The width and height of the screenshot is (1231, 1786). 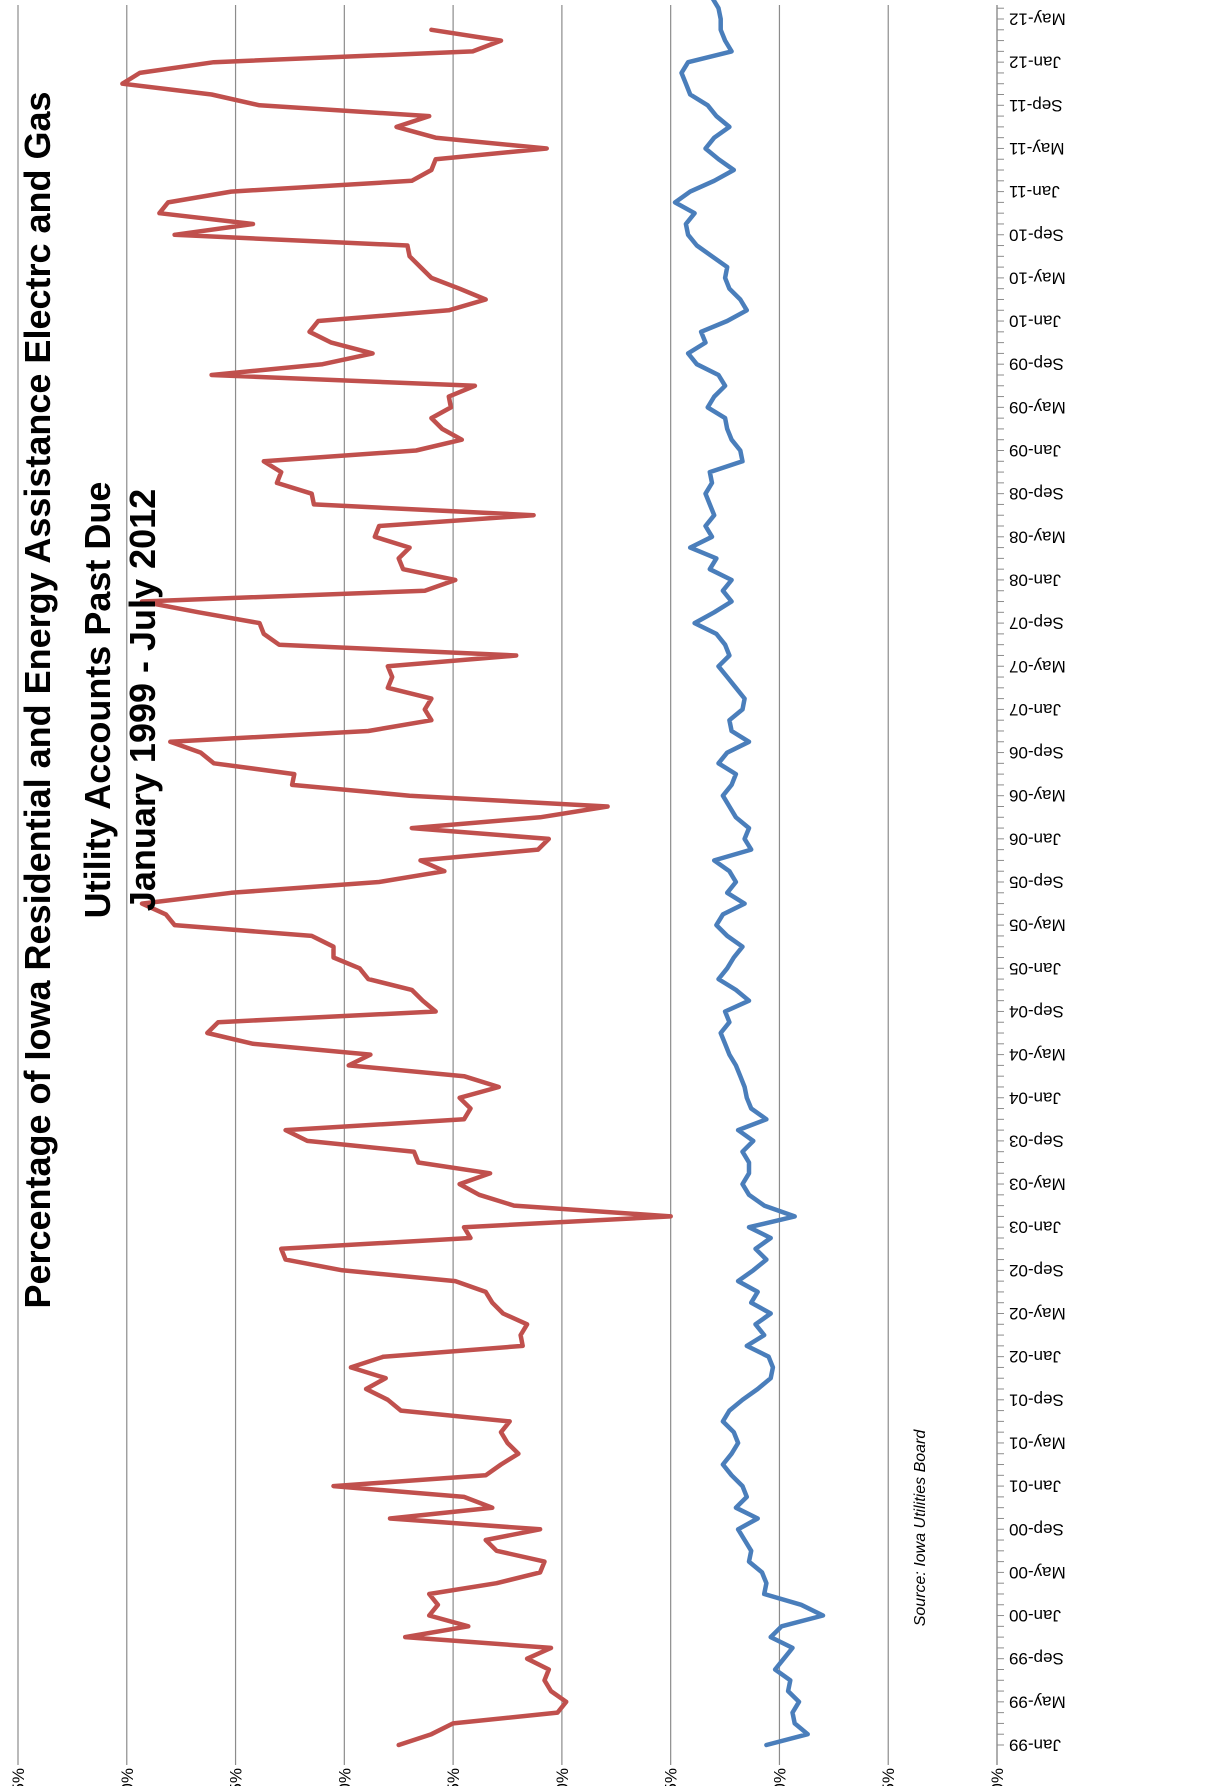 What do you see at coordinates (671, 1777) in the screenshot?
I see `percent-tick-label: 15%` at bounding box center [671, 1777].